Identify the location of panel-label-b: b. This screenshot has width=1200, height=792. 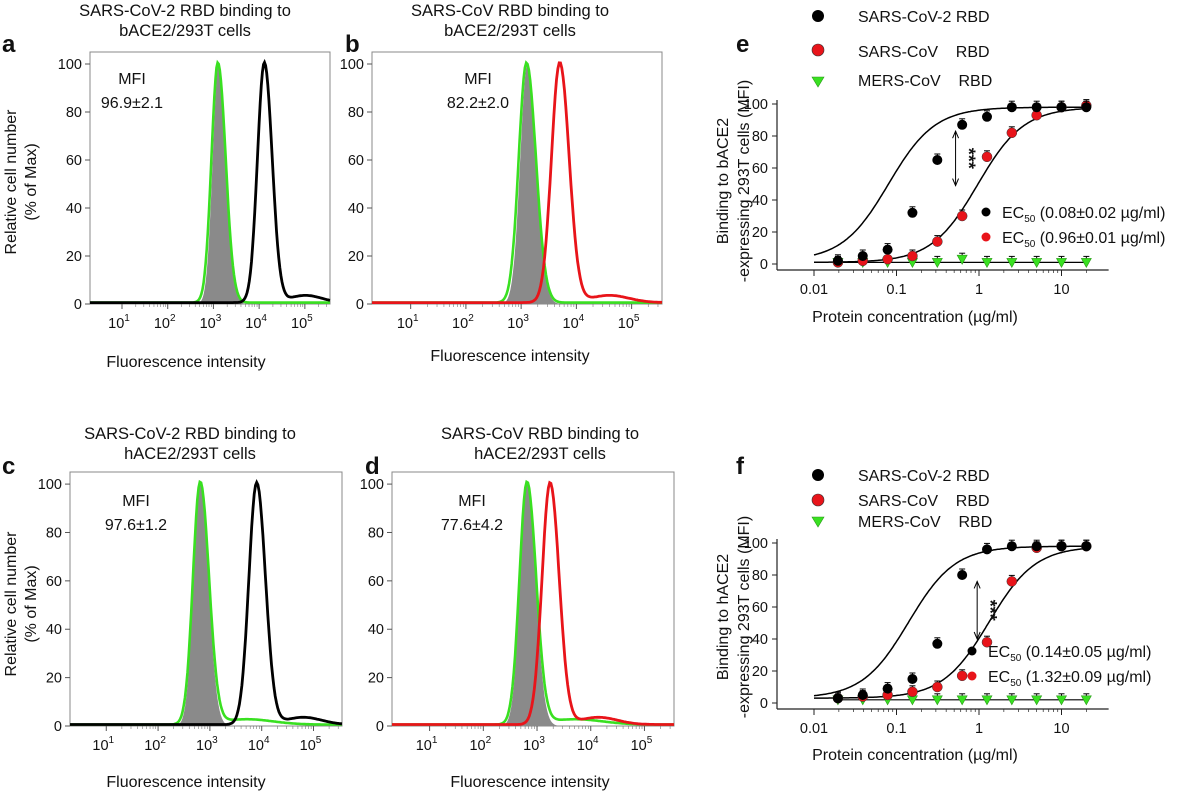
(352, 44).